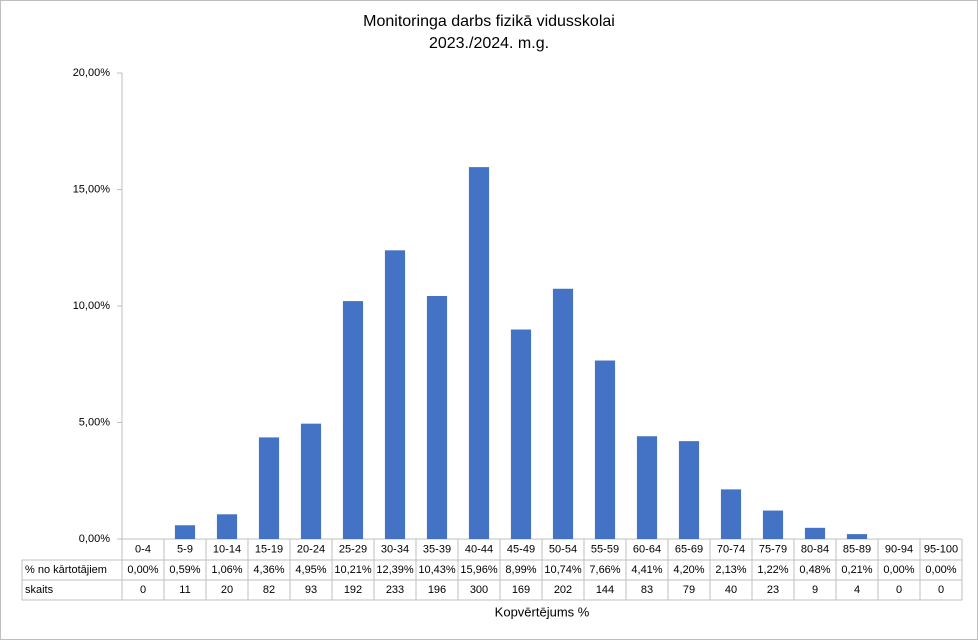 Image resolution: width=978 pixels, height=640 pixels. Describe the element at coordinates (395, 570) in the screenshot. I see `table-value: 12,39%` at that location.